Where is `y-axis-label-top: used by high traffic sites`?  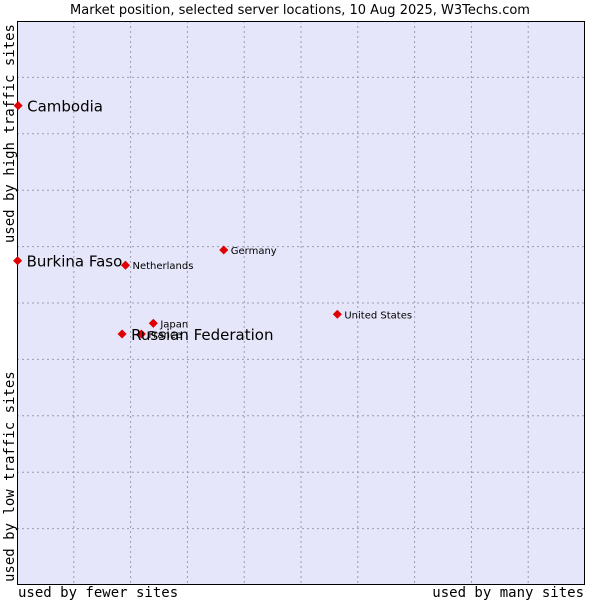
y-axis-label-top: used by high traffic sites is located at coordinates (10, 133).